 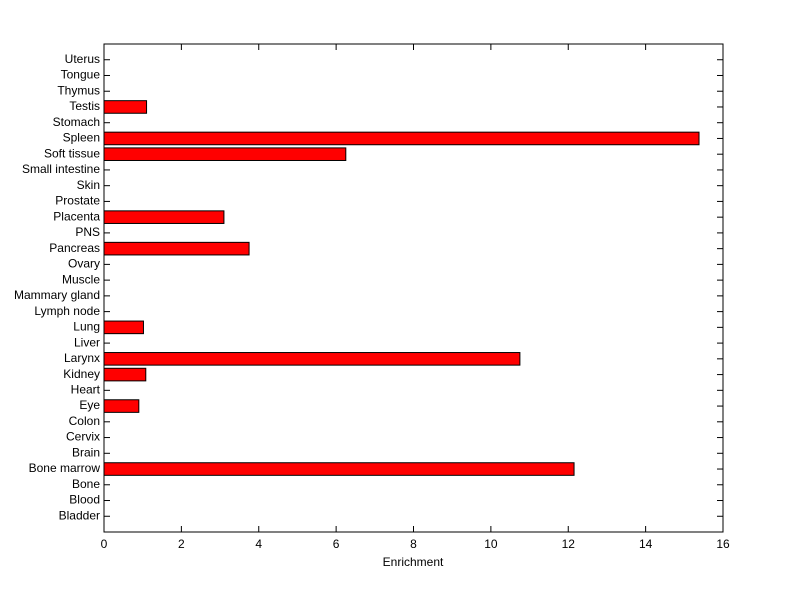 What do you see at coordinates (84, 106) in the screenshot?
I see `y-tick-label: Testis` at bounding box center [84, 106].